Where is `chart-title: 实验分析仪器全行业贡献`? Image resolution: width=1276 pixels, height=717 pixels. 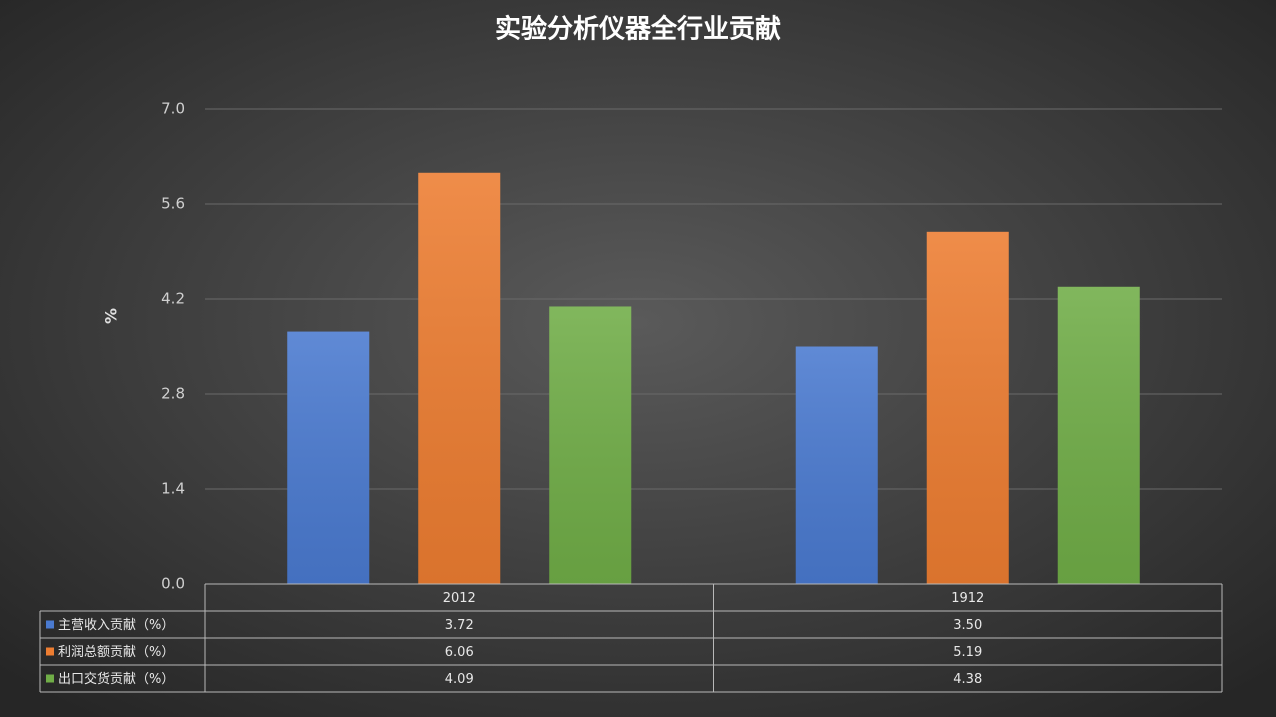
chart-title: 实验分析仪器全行业贡献 is located at coordinates (638, 29).